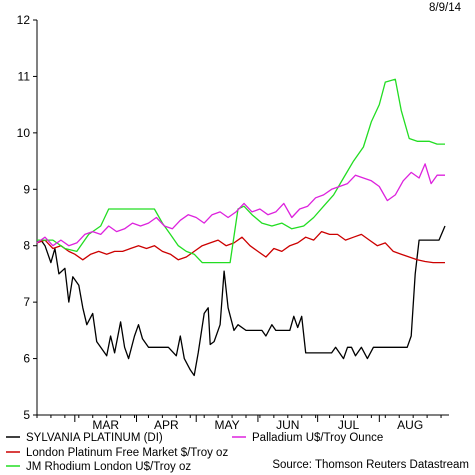 This screenshot has width=475, height=475. Describe the element at coordinates (287, 425) in the screenshot. I see `x-tick-label: JUN` at that location.